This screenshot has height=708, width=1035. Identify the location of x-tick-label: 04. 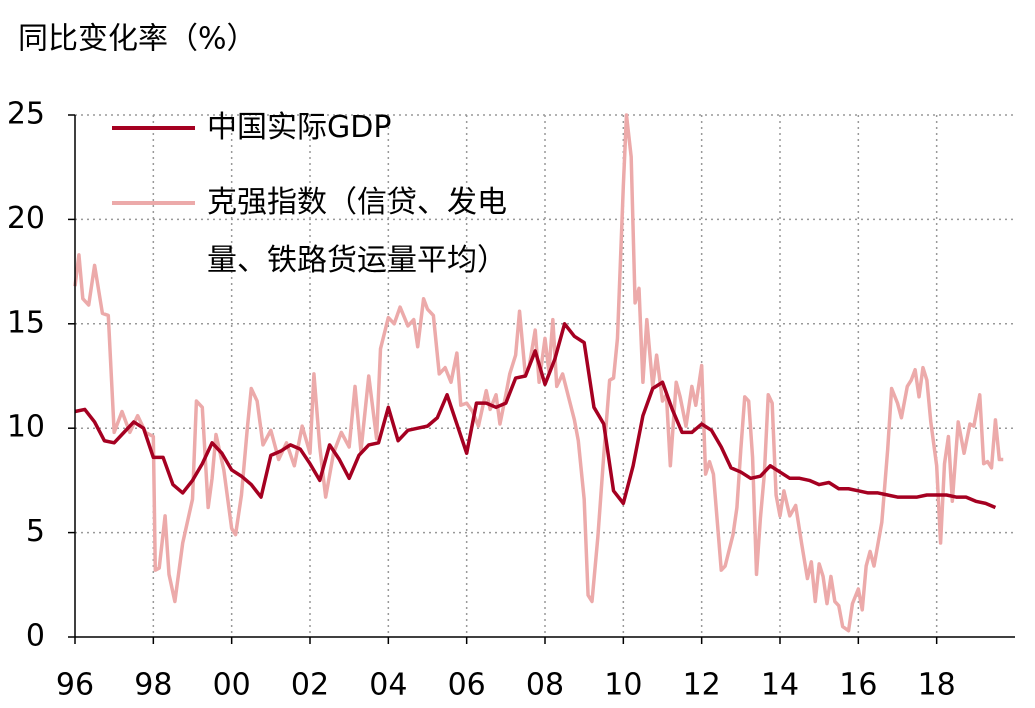
(388, 685).